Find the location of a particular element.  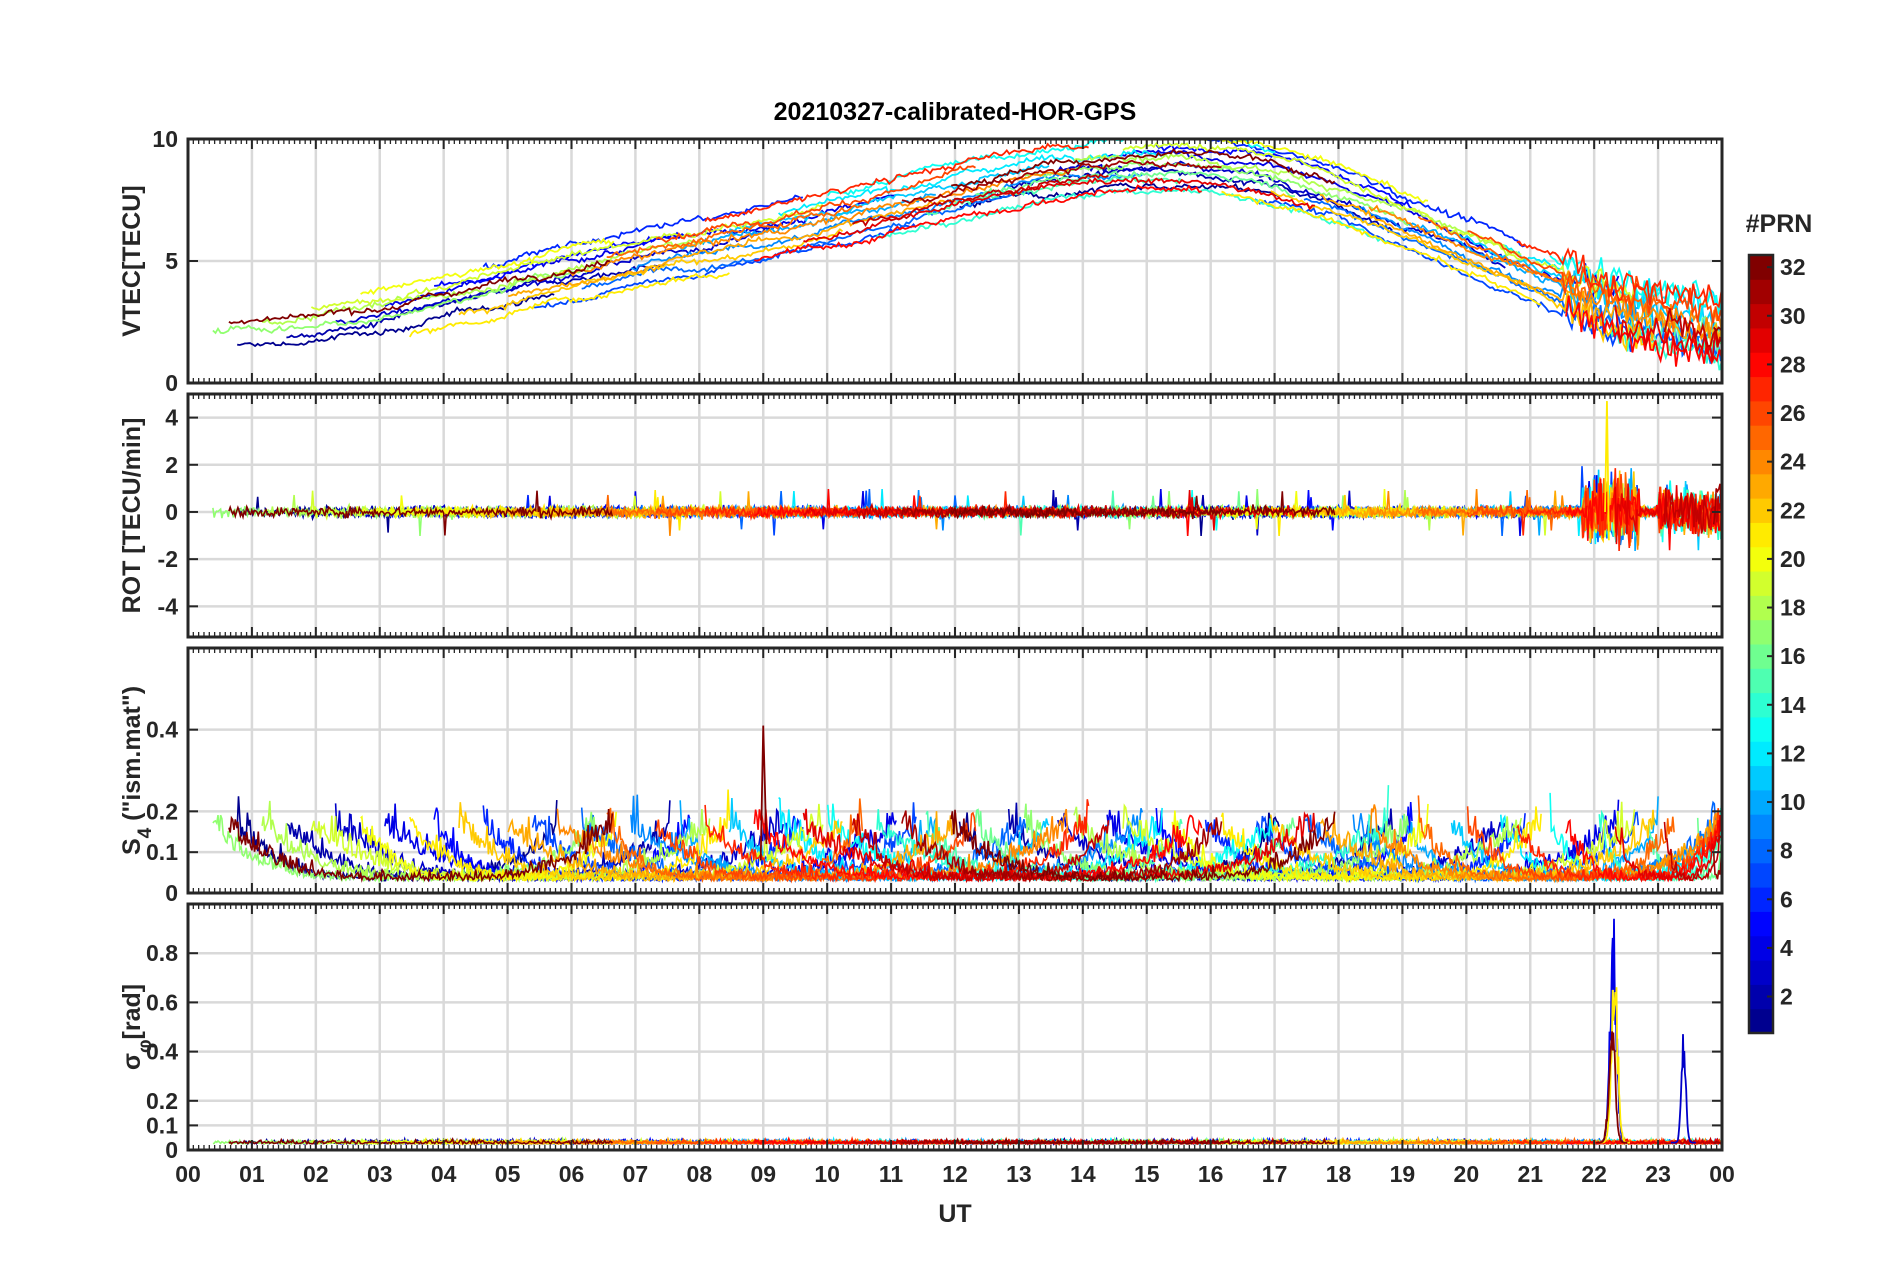

colorbar-tick-label: 26 is located at coordinates (1793, 413).